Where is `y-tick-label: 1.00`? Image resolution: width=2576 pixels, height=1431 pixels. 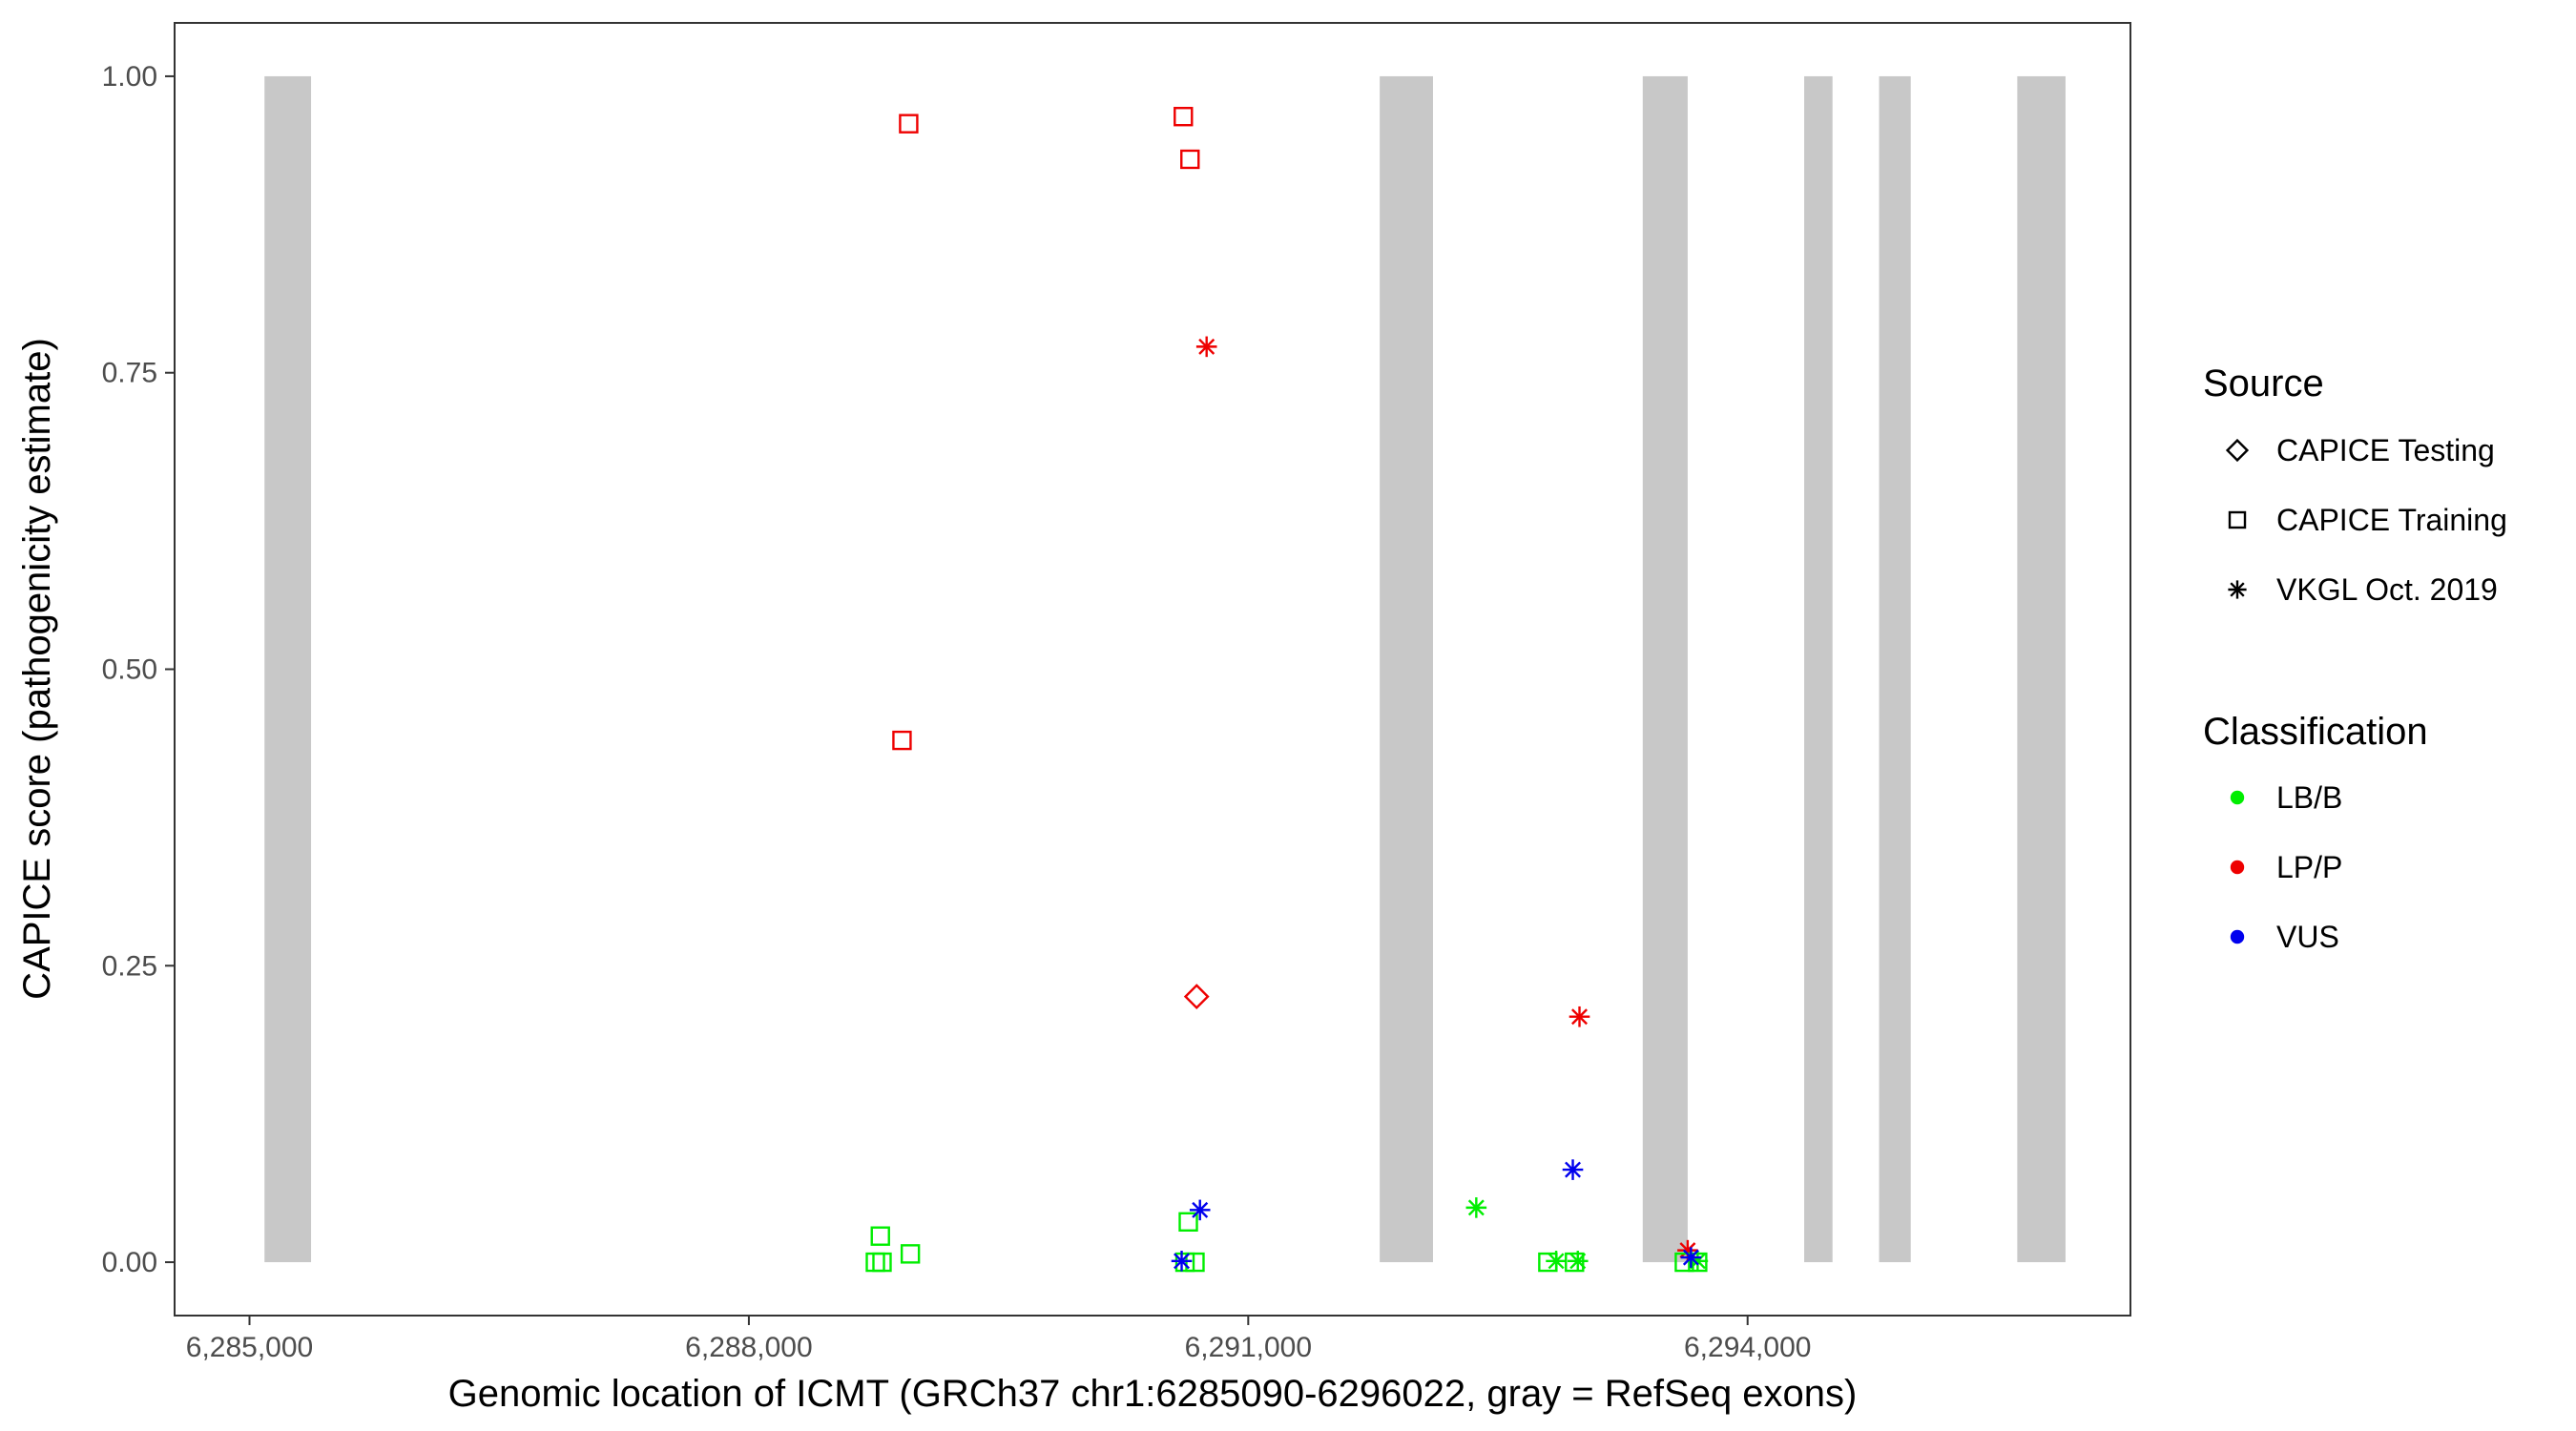 y-tick-label: 1.00 is located at coordinates (129, 77).